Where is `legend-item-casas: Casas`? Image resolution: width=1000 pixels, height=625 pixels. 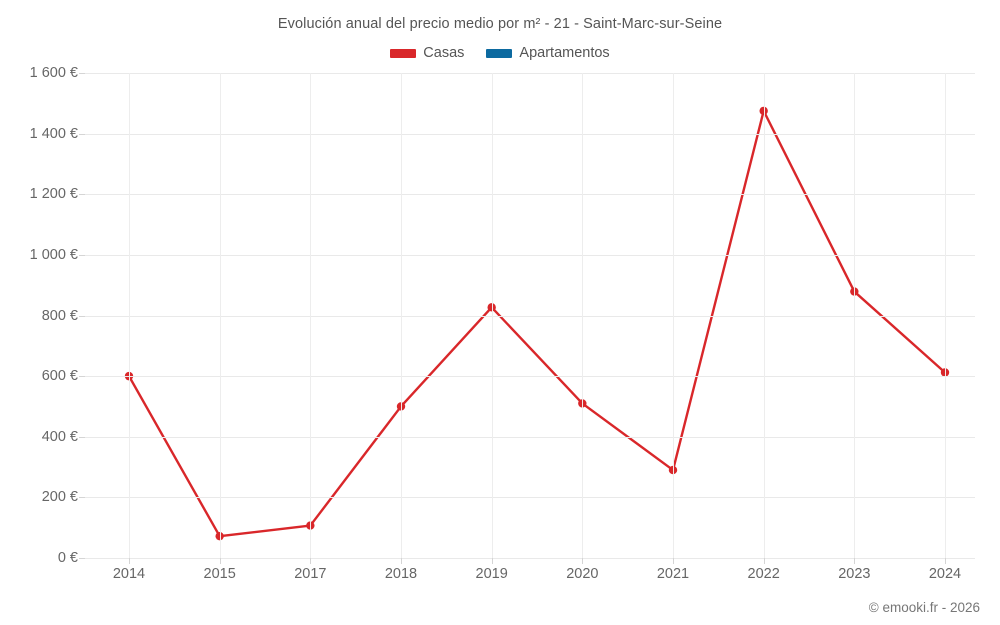 legend-item-casas: Casas is located at coordinates (427, 53).